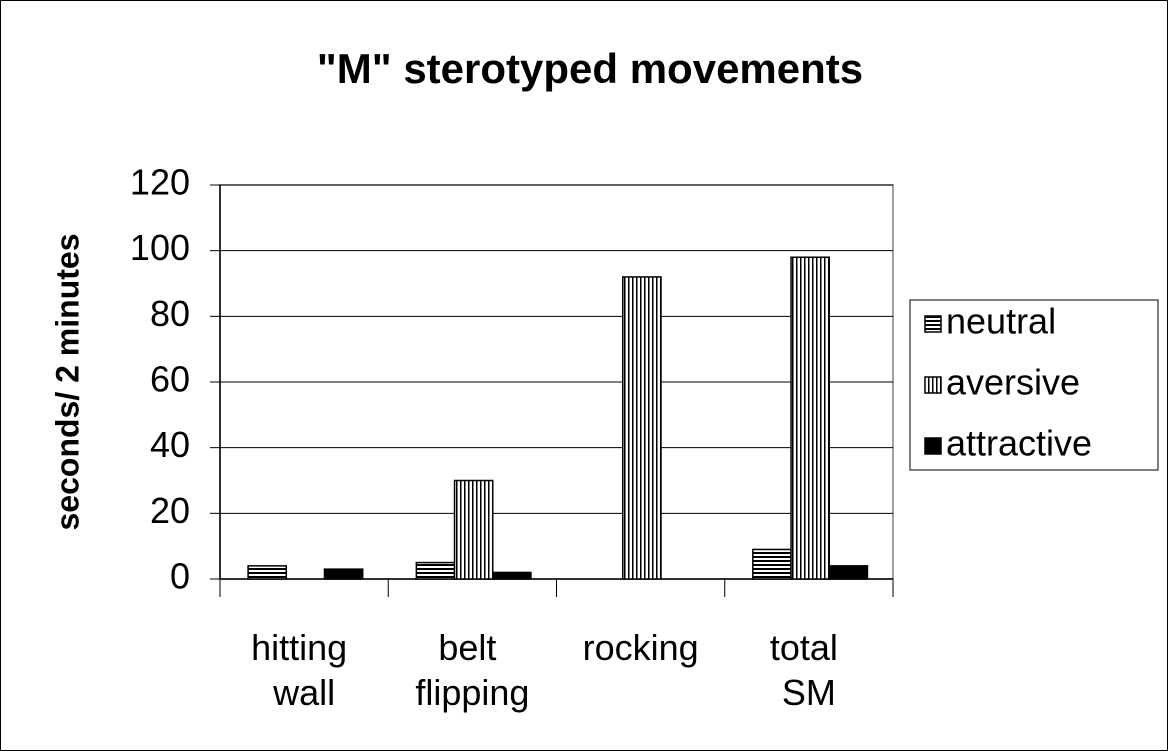 Image resolution: width=1168 pixels, height=751 pixels. Describe the element at coordinates (160, 247) in the screenshot. I see `y-tick-label: 100` at that location.